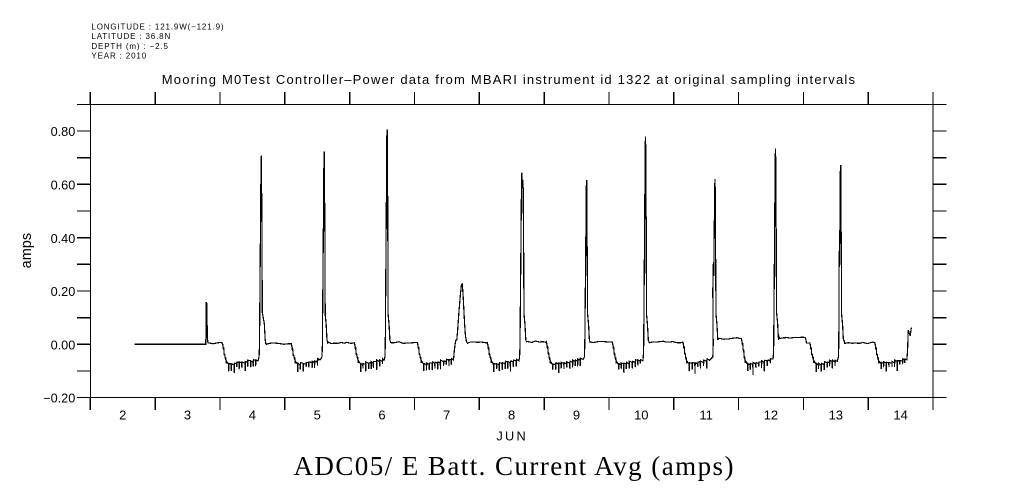 The height and width of the screenshot is (504, 1009). What do you see at coordinates (122, 415) in the screenshot?
I see `svg-text: 2` at bounding box center [122, 415].